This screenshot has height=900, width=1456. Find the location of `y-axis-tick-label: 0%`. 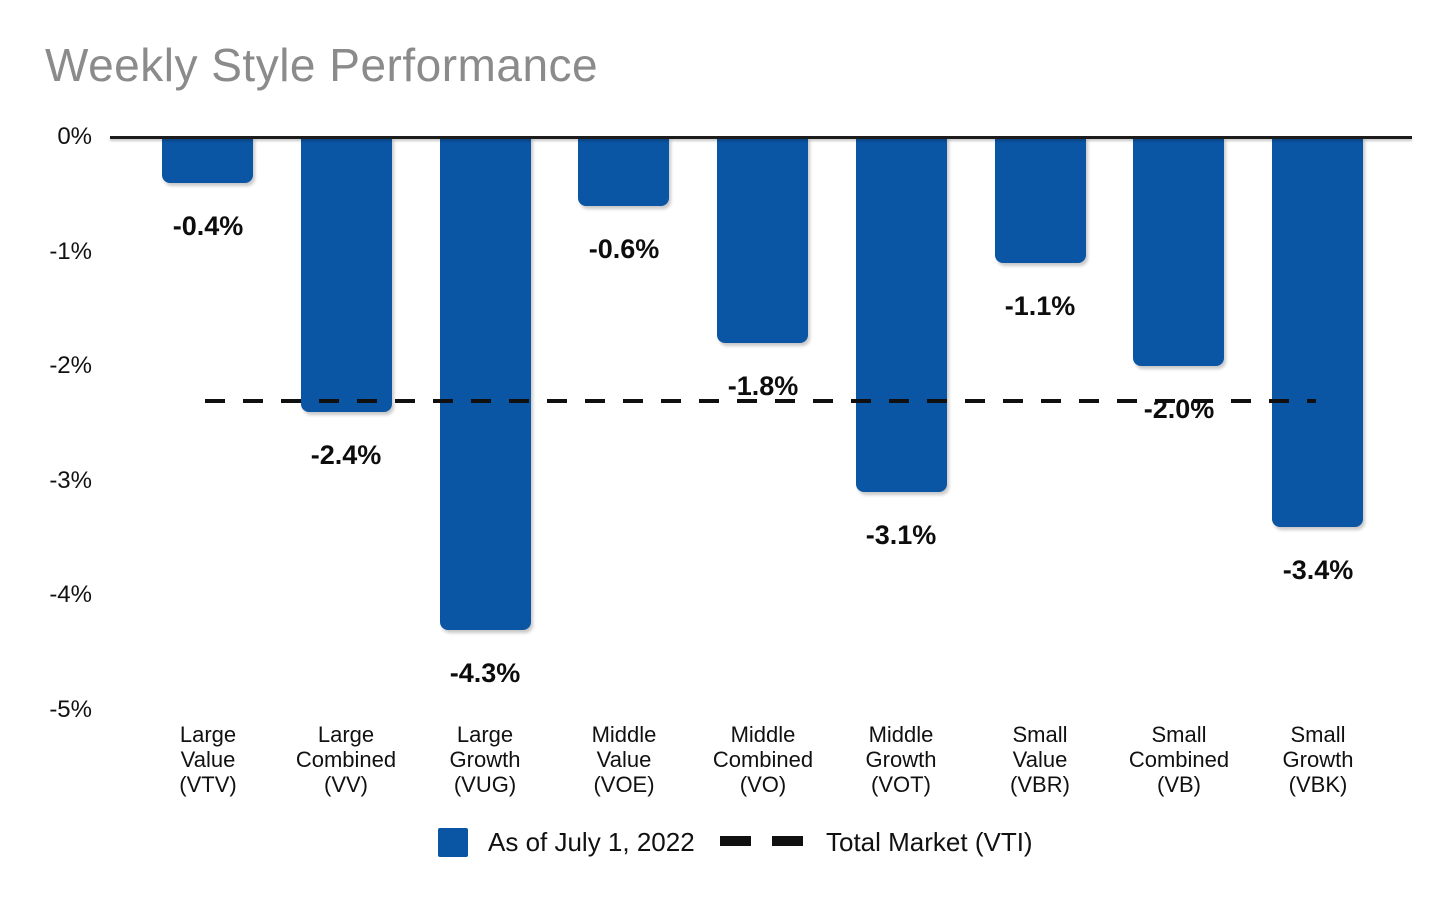

y-axis-tick-label: 0% is located at coordinates (74, 136).